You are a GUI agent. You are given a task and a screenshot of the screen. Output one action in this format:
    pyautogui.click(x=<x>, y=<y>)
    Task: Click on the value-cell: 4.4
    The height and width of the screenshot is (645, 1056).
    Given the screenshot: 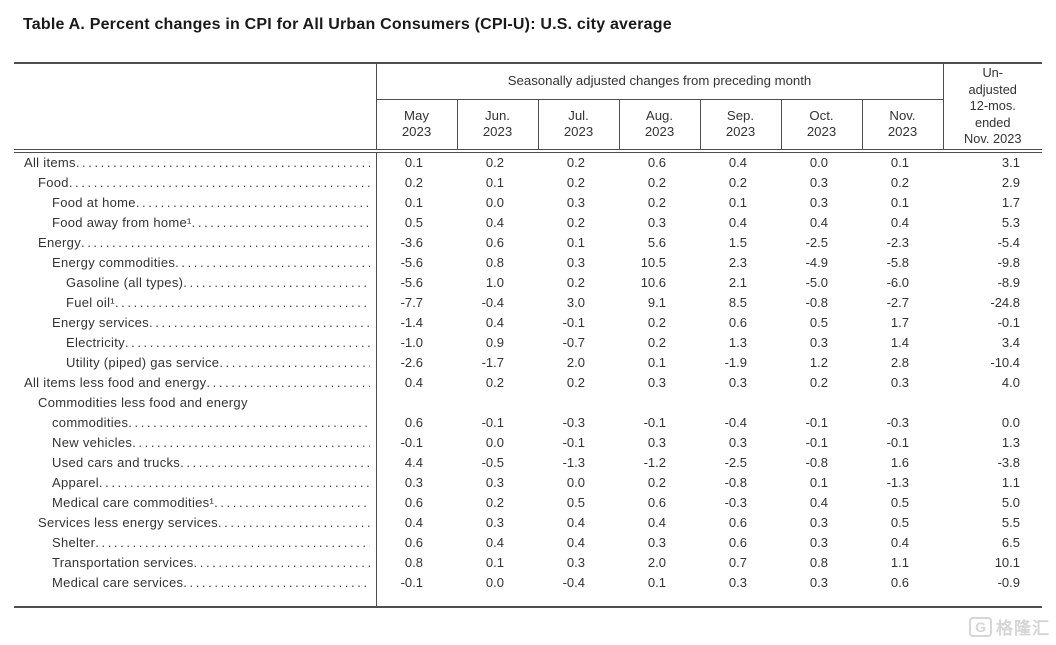 What is the action you would take?
    pyautogui.click(x=413, y=462)
    